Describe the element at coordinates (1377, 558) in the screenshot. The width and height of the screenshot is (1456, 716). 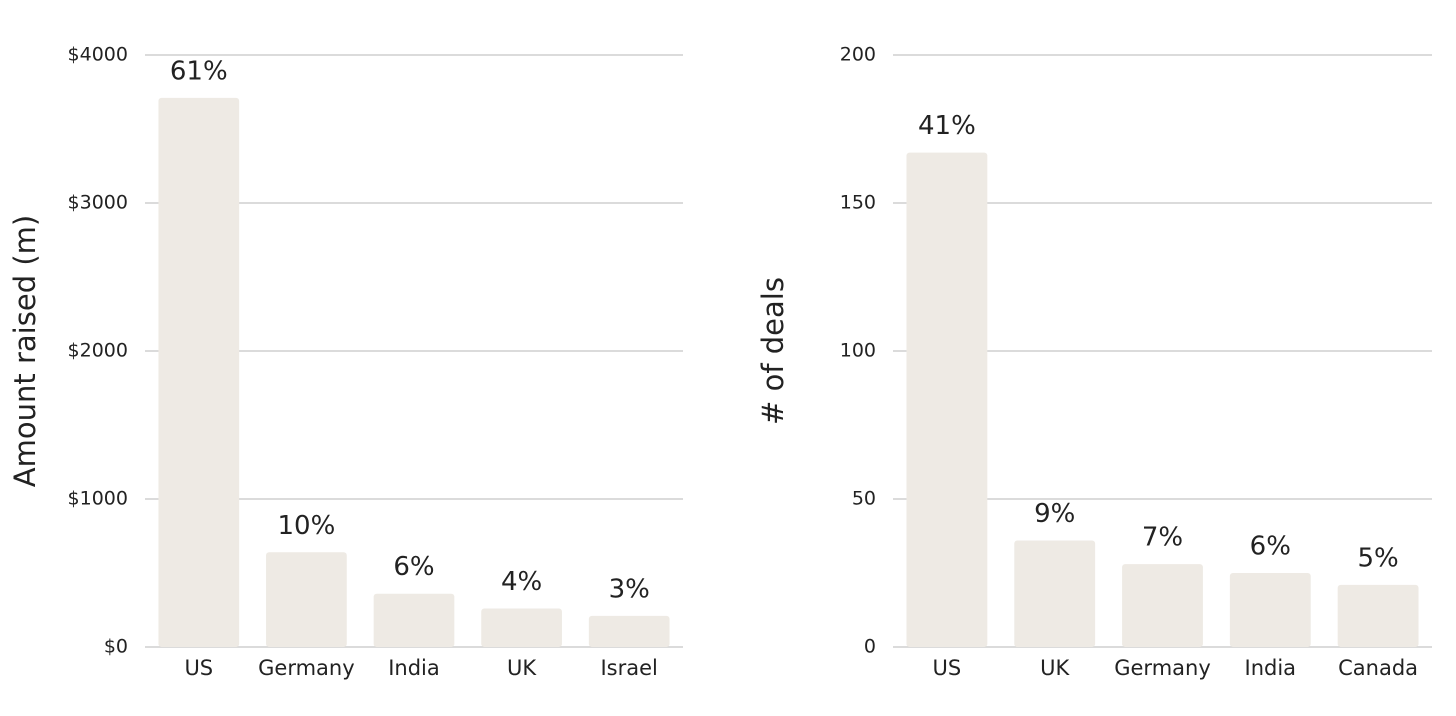
I see `bar-label: 5%` at that location.